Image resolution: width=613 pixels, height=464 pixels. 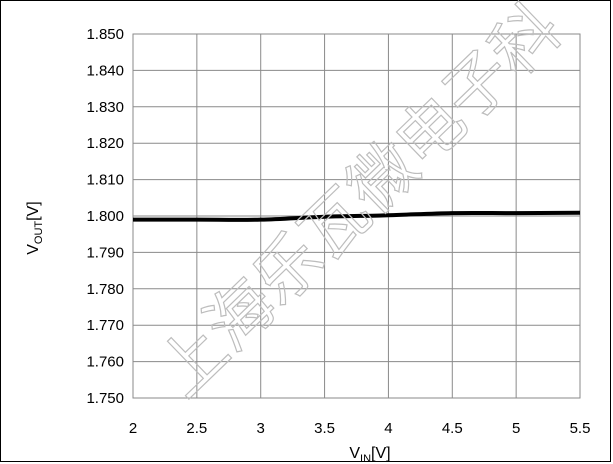 What do you see at coordinates (105, 252) in the screenshot?
I see `y-tick-label: 1.790` at bounding box center [105, 252].